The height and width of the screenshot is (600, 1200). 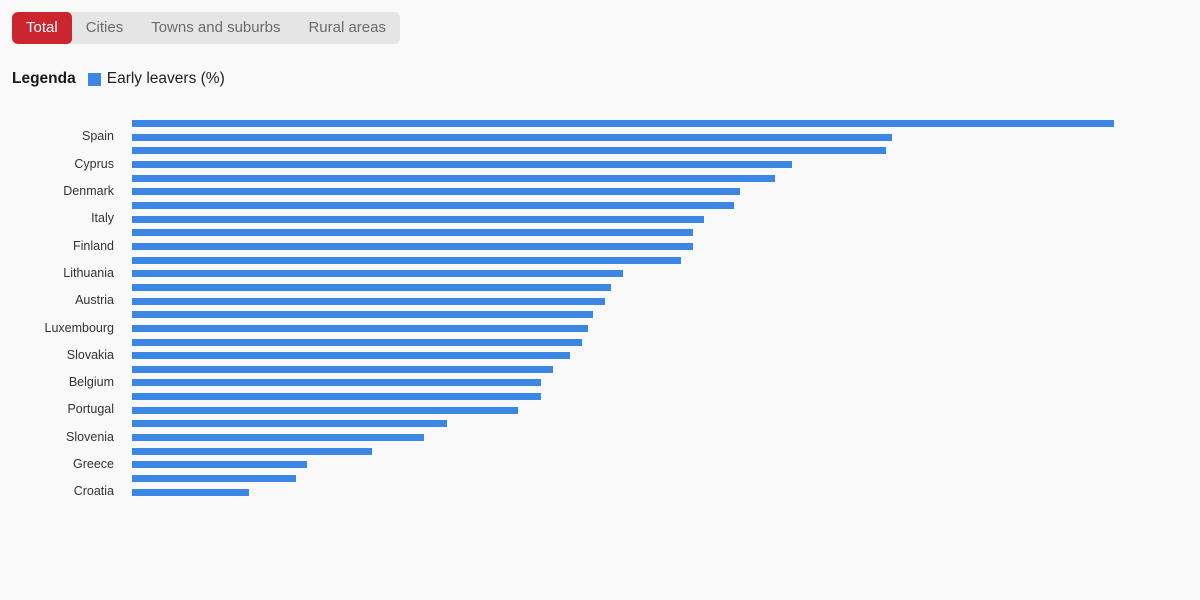 I want to click on category-label: Slovenia, so click(x=90, y=436).